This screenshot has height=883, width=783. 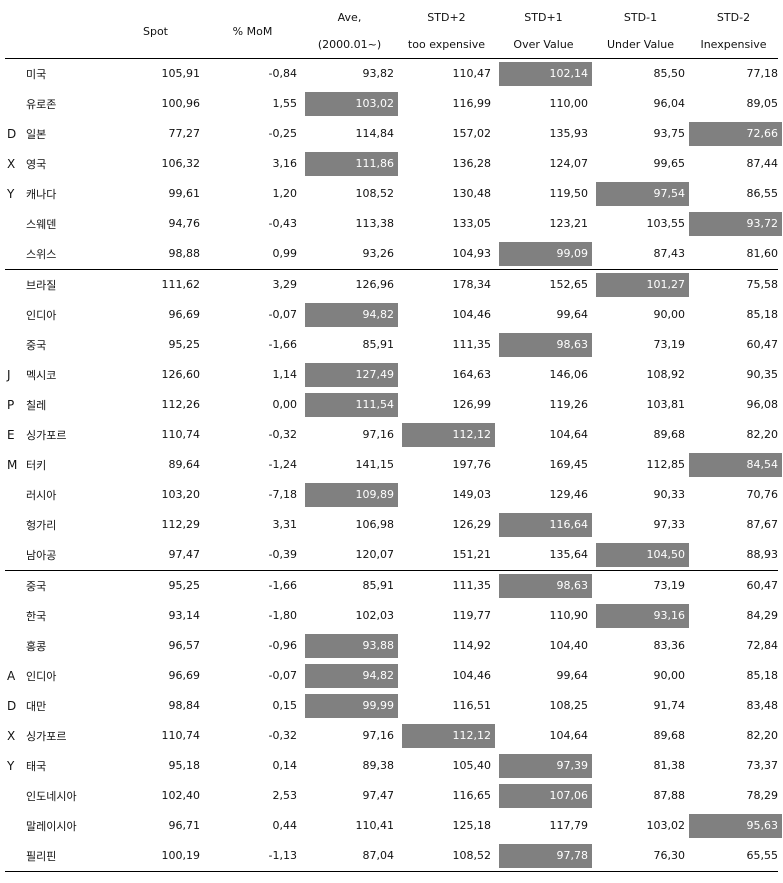 What do you see at coordinates (378, 795) in the screenshot?
I see `value: 97,47` at bounding box center [378, 795].